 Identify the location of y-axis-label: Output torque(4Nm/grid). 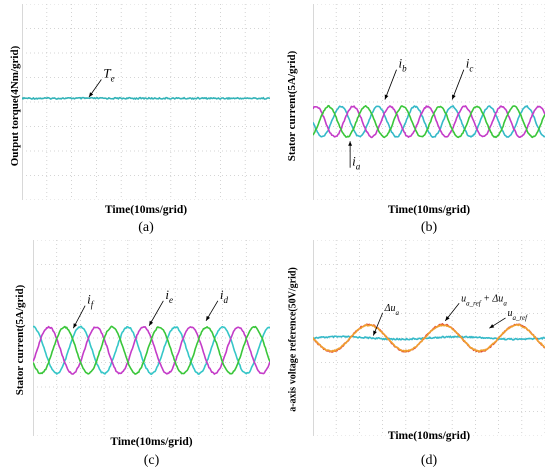
(15, 106).